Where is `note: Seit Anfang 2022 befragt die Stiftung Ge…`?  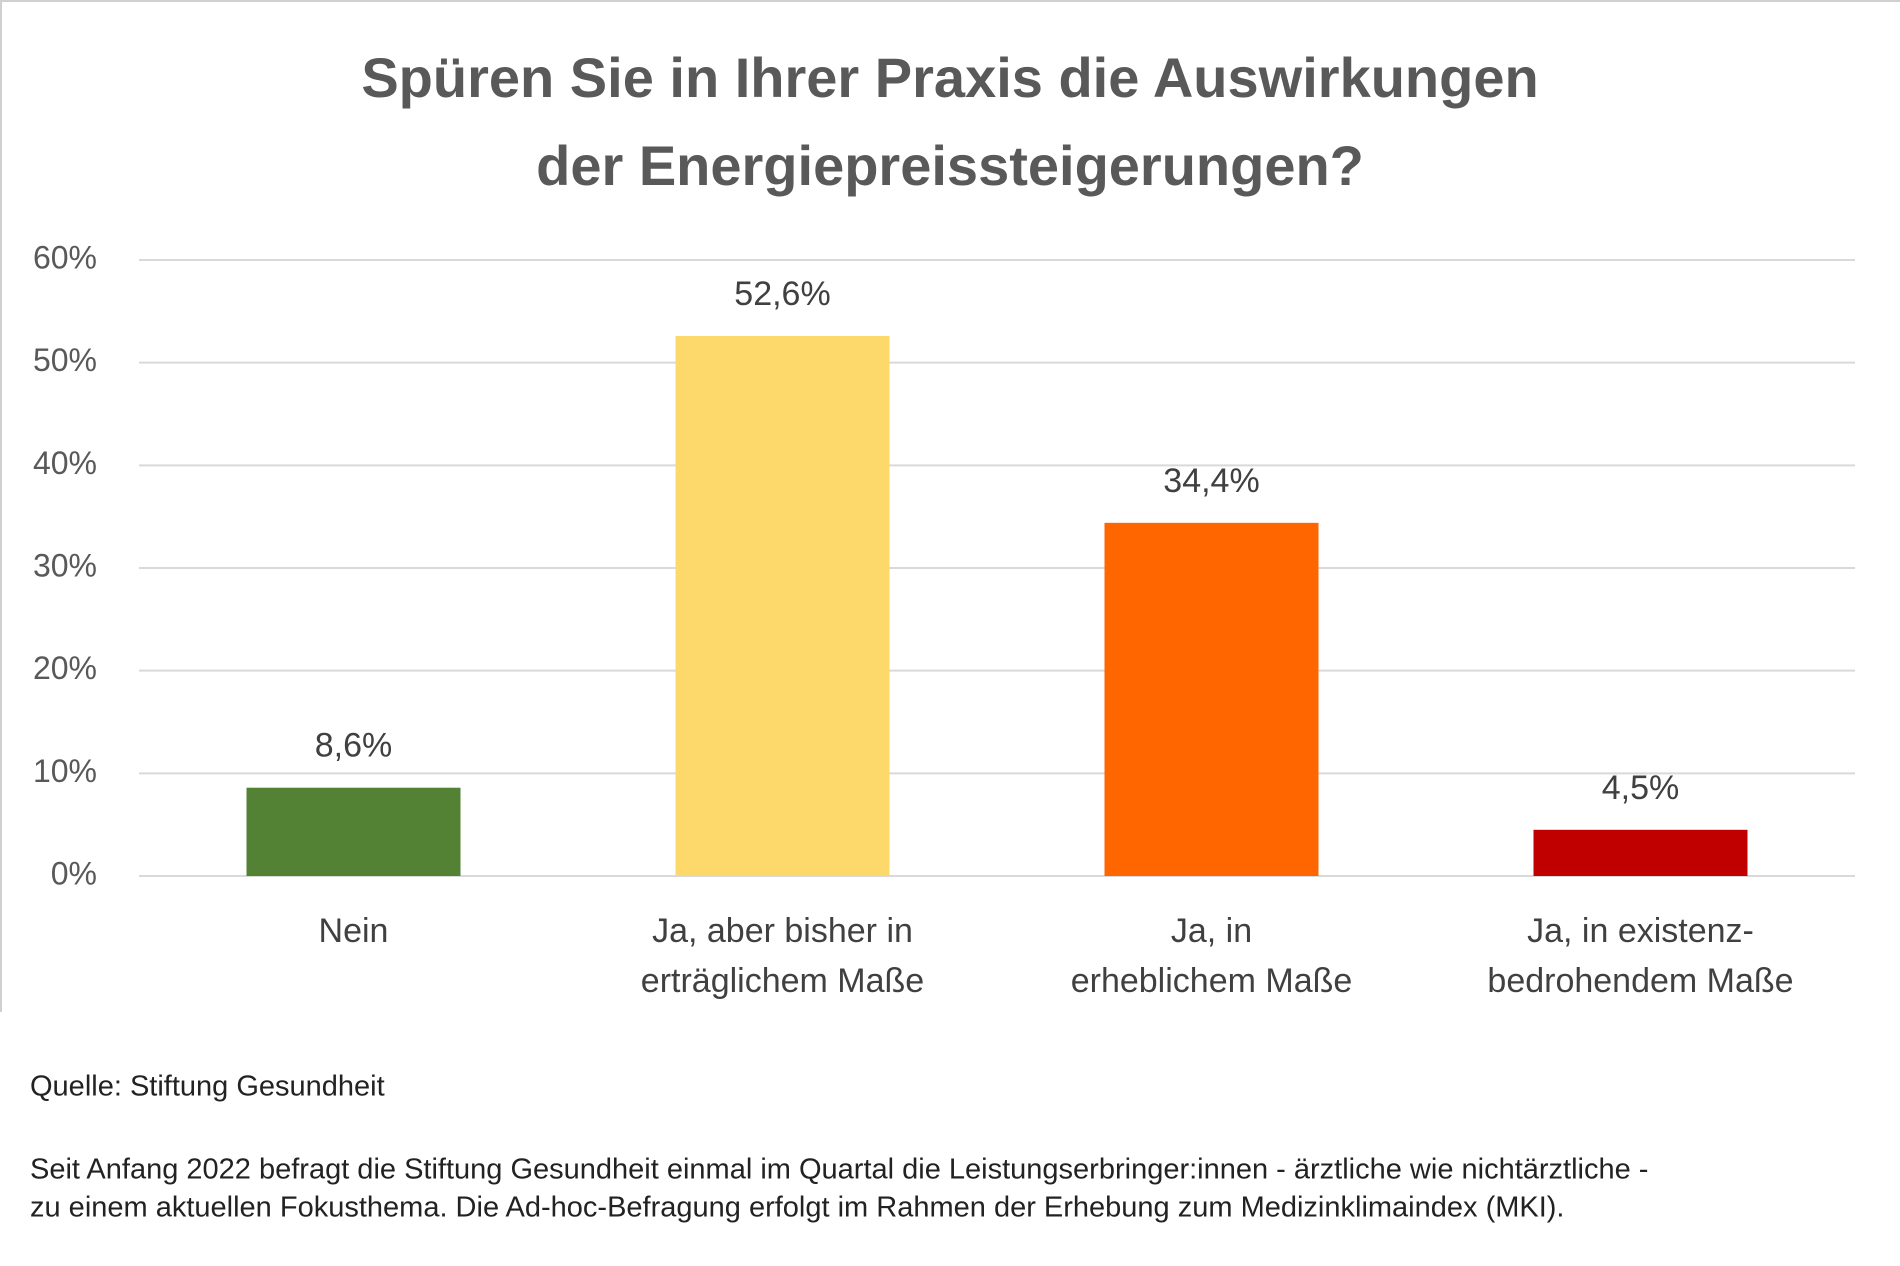
note: Seit Anfang 2022 befragt die Stiftung Ge… is located at coordinates (839, 1170).